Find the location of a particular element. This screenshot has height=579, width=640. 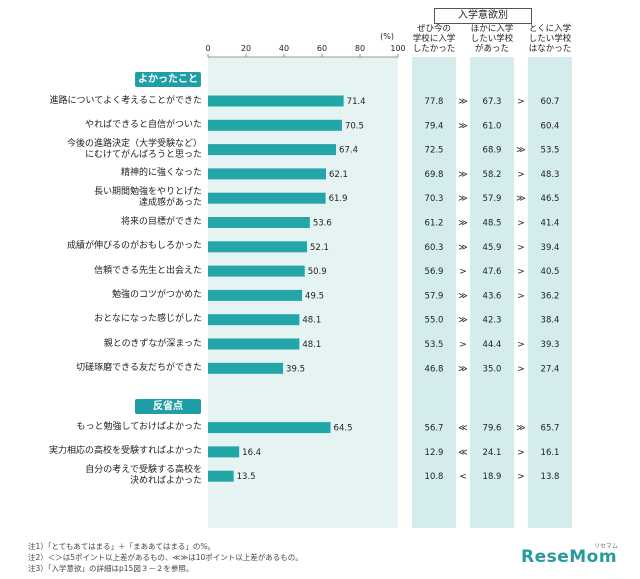

row-label: 勉強のコツがつかめた is located at coordinates (106, 295).